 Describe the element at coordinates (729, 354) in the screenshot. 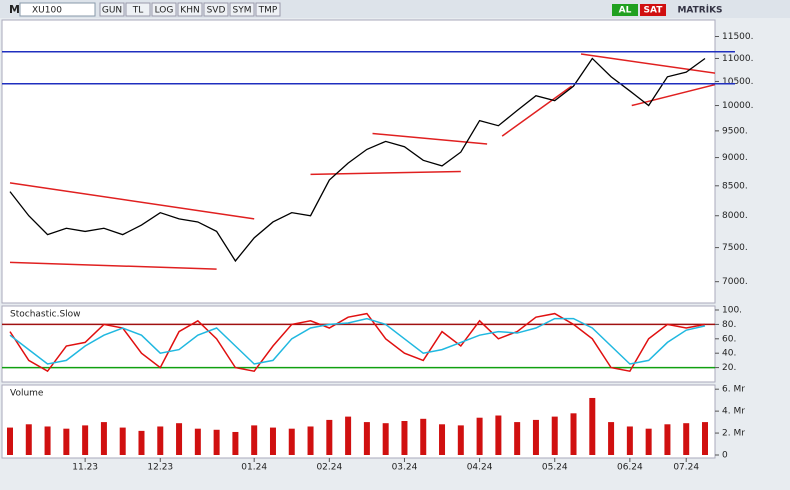

I see `y-tick-label: 40.` at that location.